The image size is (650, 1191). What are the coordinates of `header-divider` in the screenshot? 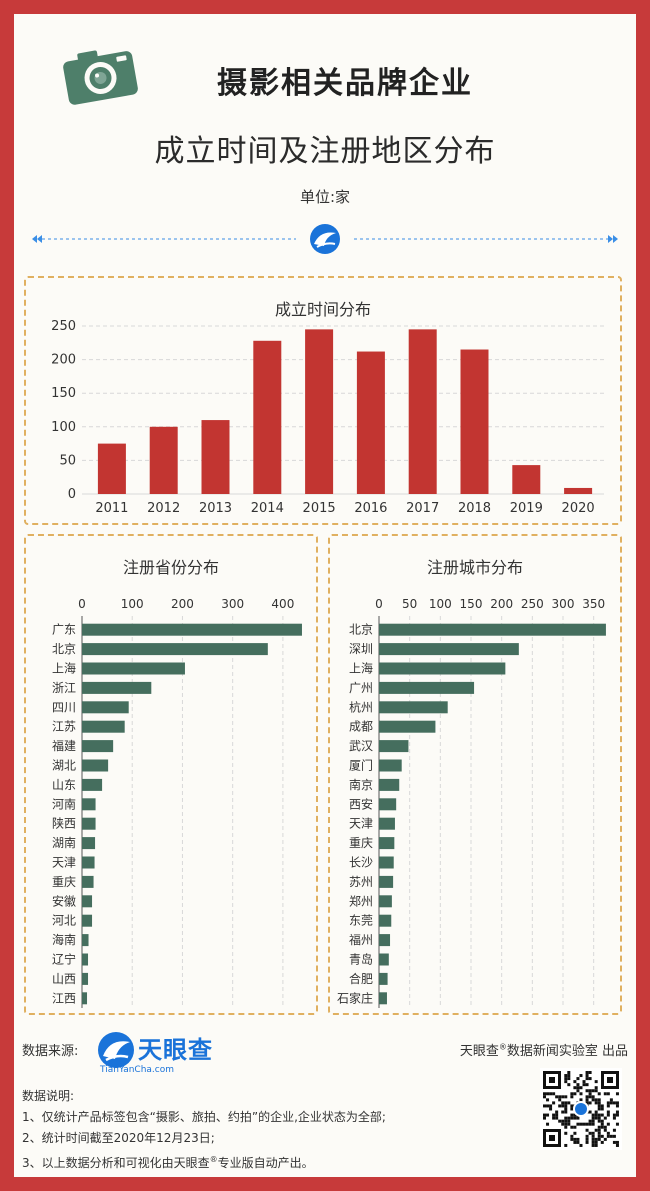 It's located at (325, 239).